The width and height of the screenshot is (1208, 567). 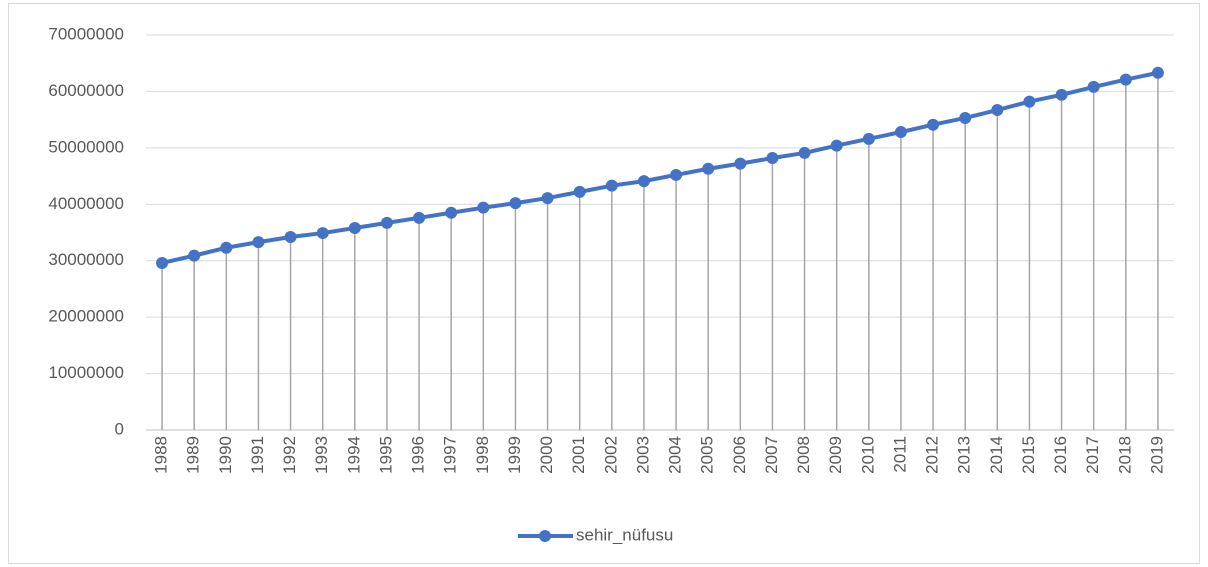 I want to click on x-tick-label: 1994, so click(x=353, y=455).